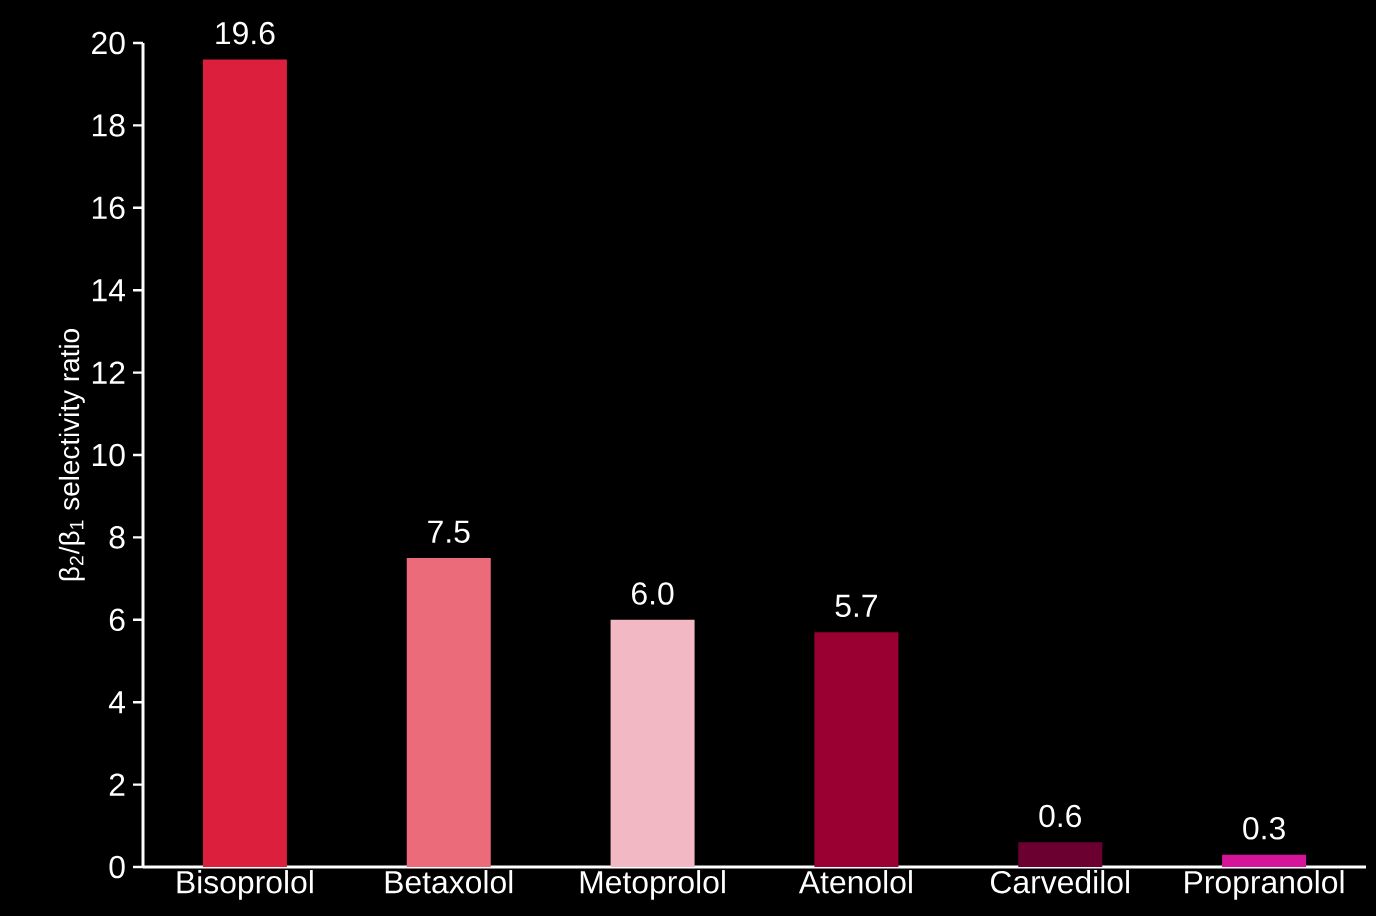  What do you see at coordinates (71, 455) in the screenshot?
I see `y-axis-title: β$_{2}$/β$_{1}$ selectivity ratio` at bounding box center [71, 455].